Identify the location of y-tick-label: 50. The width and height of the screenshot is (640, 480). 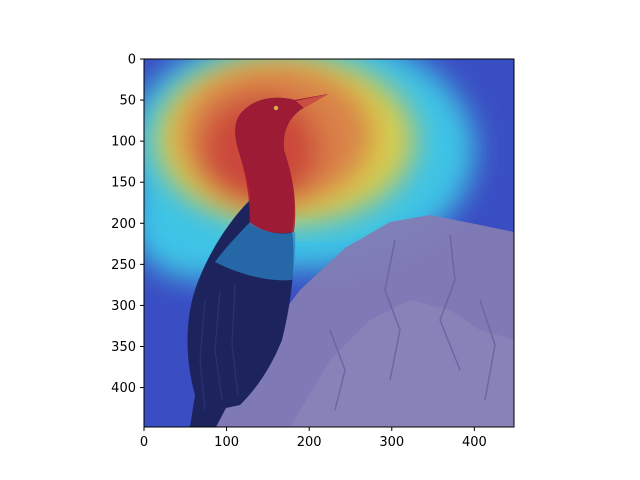
(127, 101).